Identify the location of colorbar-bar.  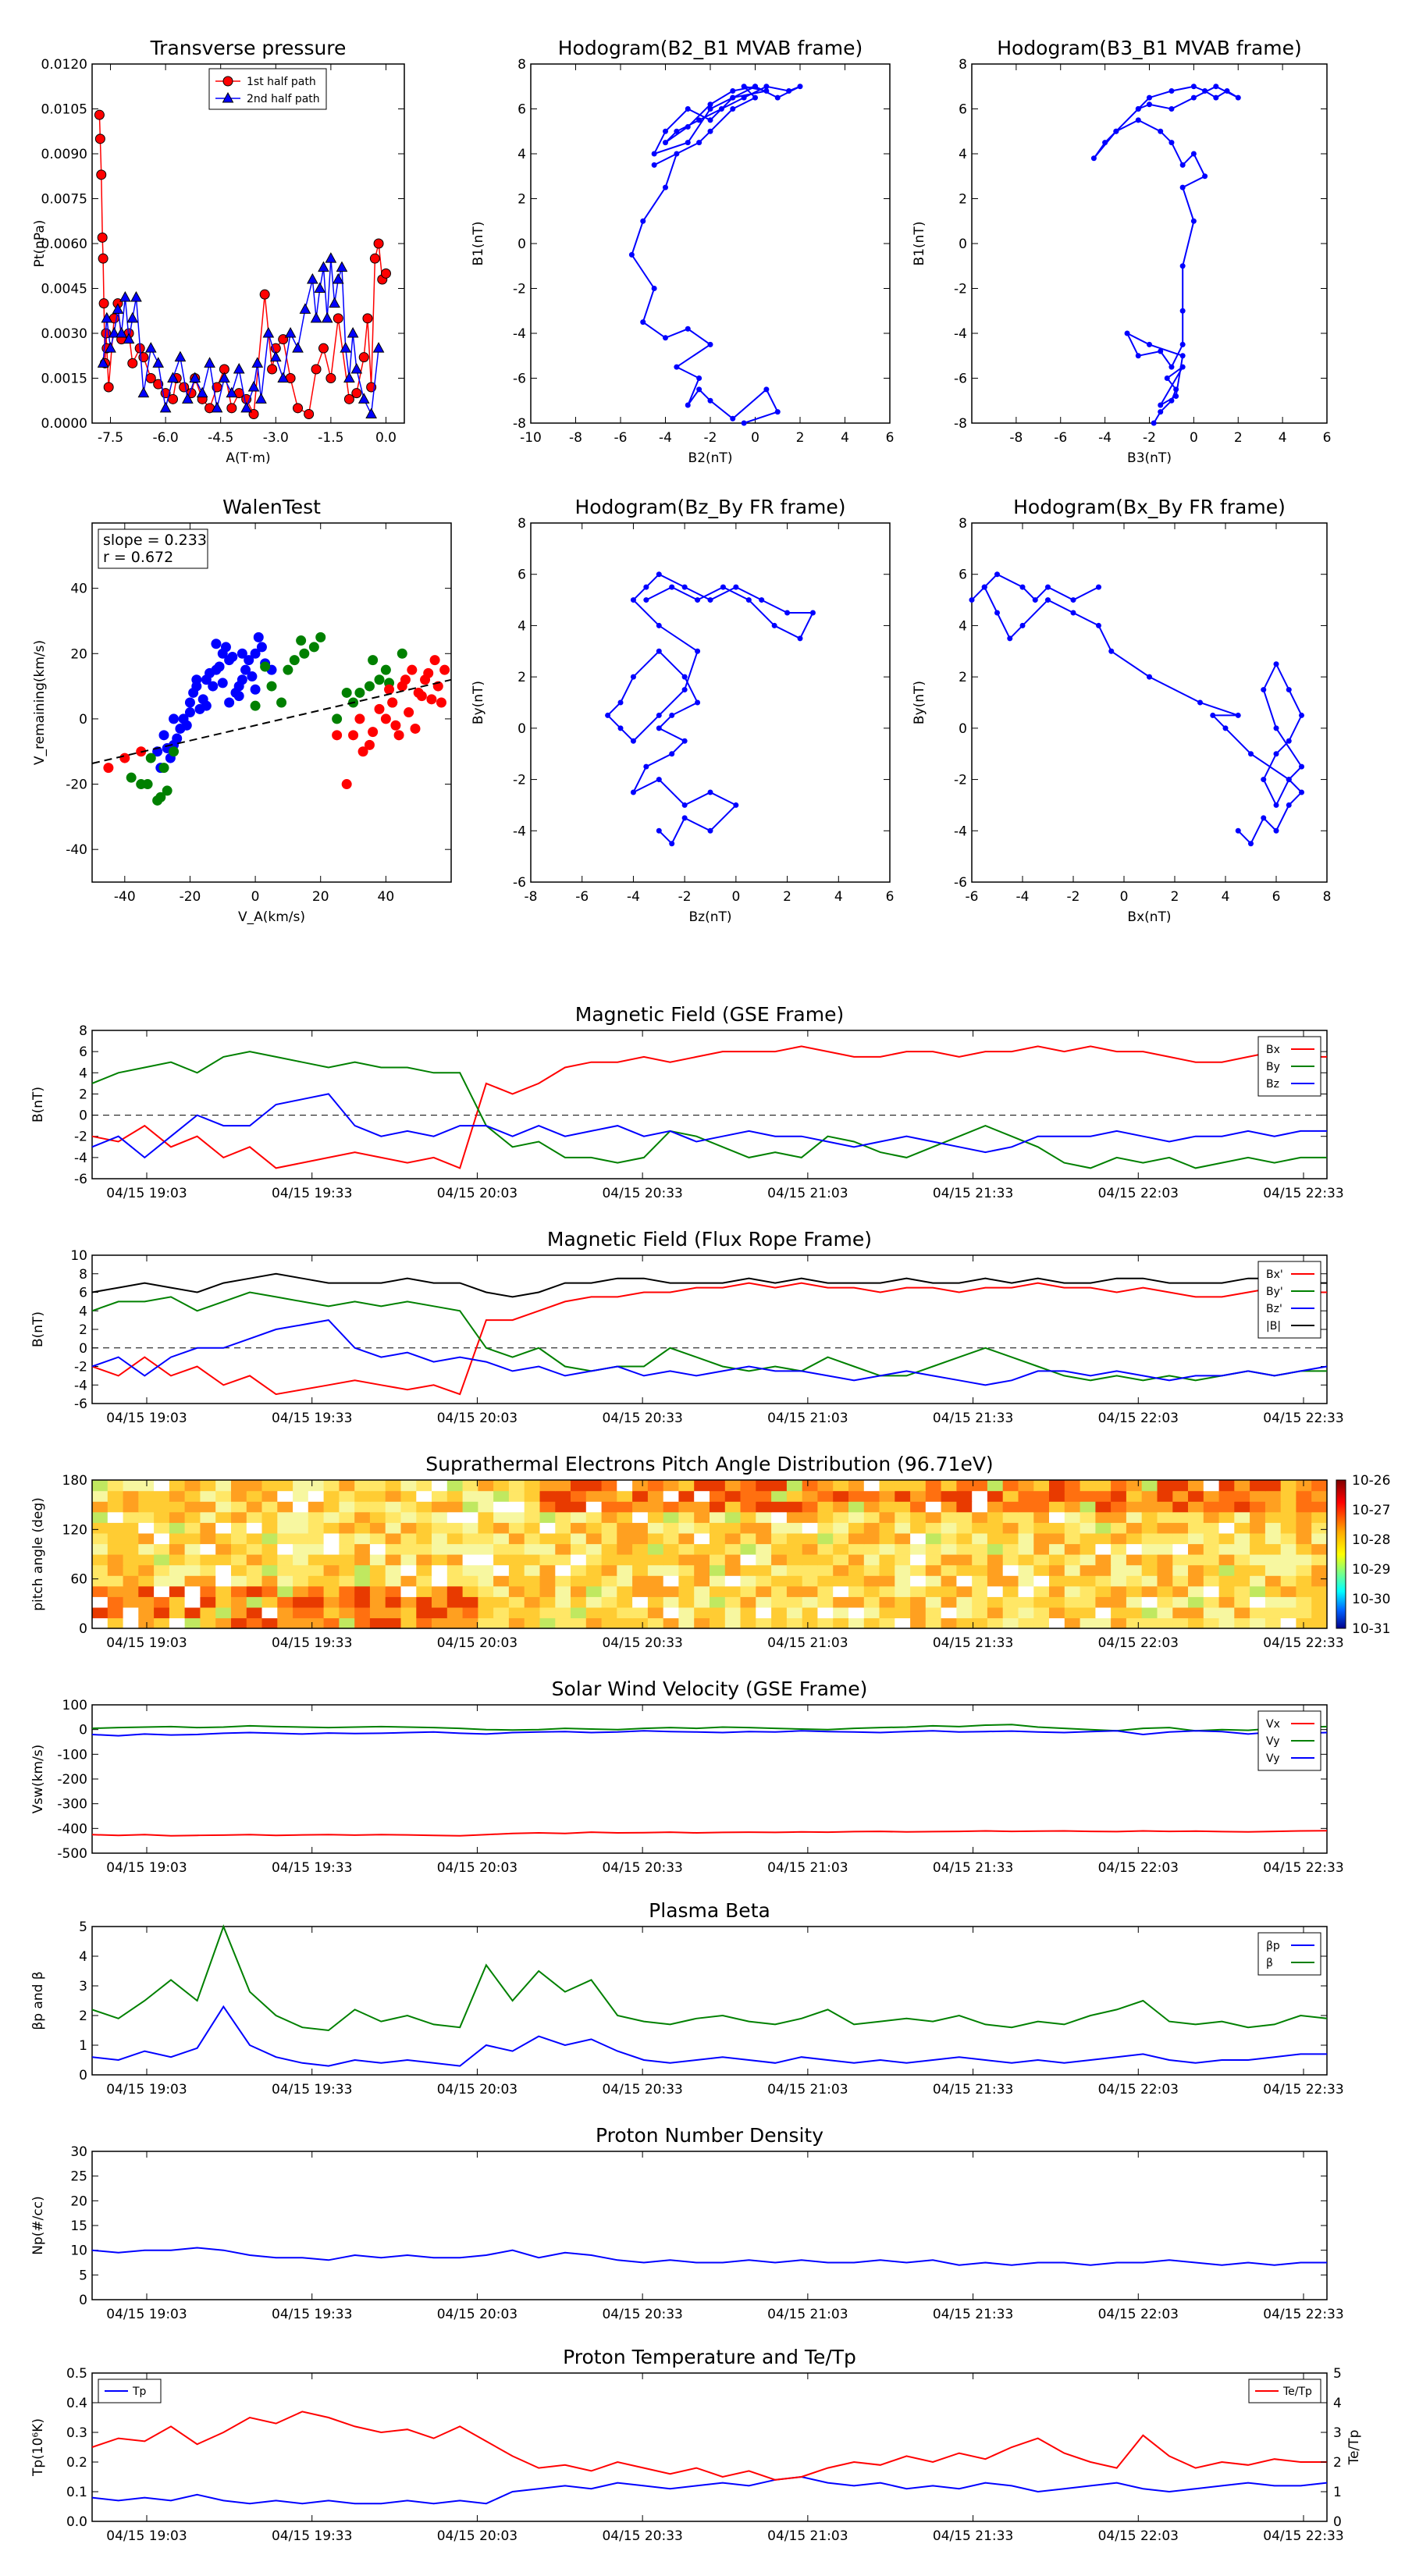
(1341, 1554).